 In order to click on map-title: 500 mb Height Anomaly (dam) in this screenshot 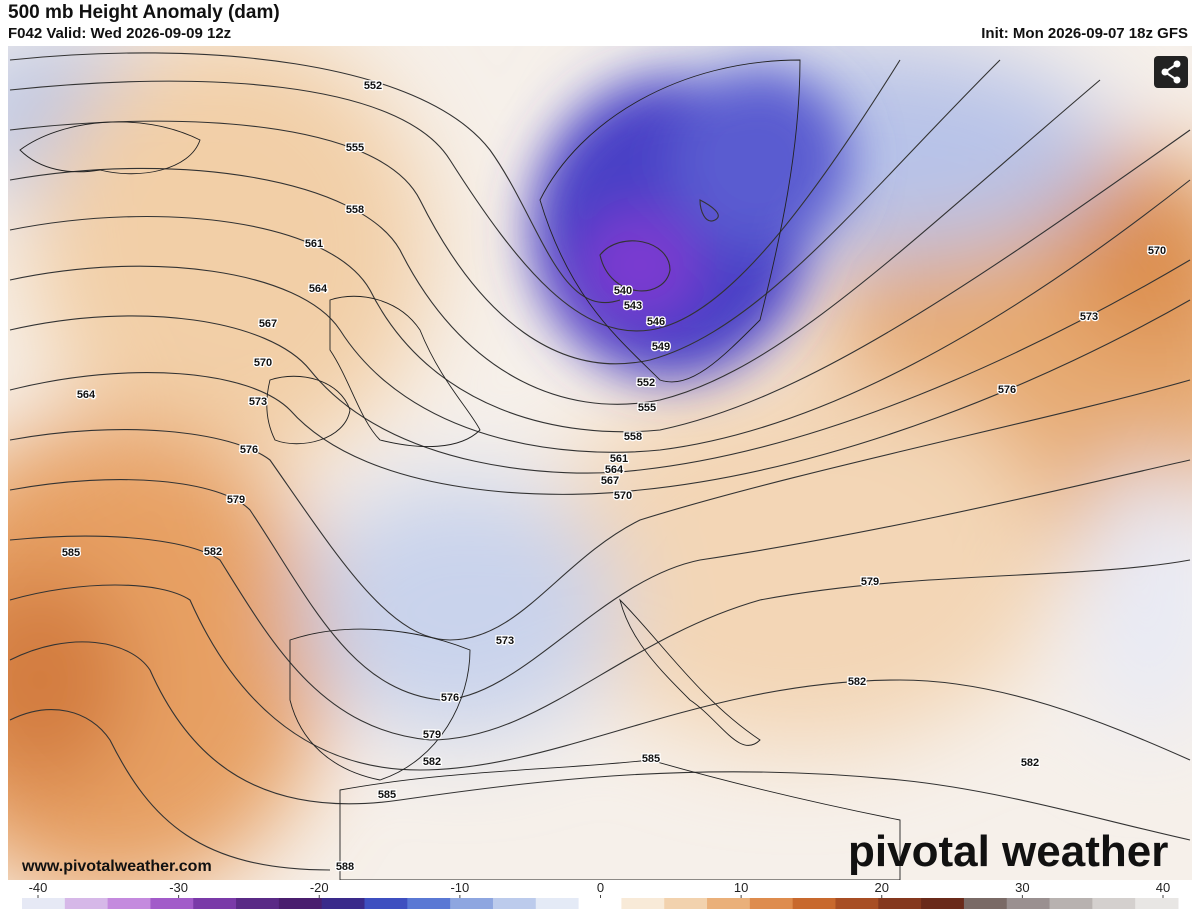, I will do `click(144, 12)`.